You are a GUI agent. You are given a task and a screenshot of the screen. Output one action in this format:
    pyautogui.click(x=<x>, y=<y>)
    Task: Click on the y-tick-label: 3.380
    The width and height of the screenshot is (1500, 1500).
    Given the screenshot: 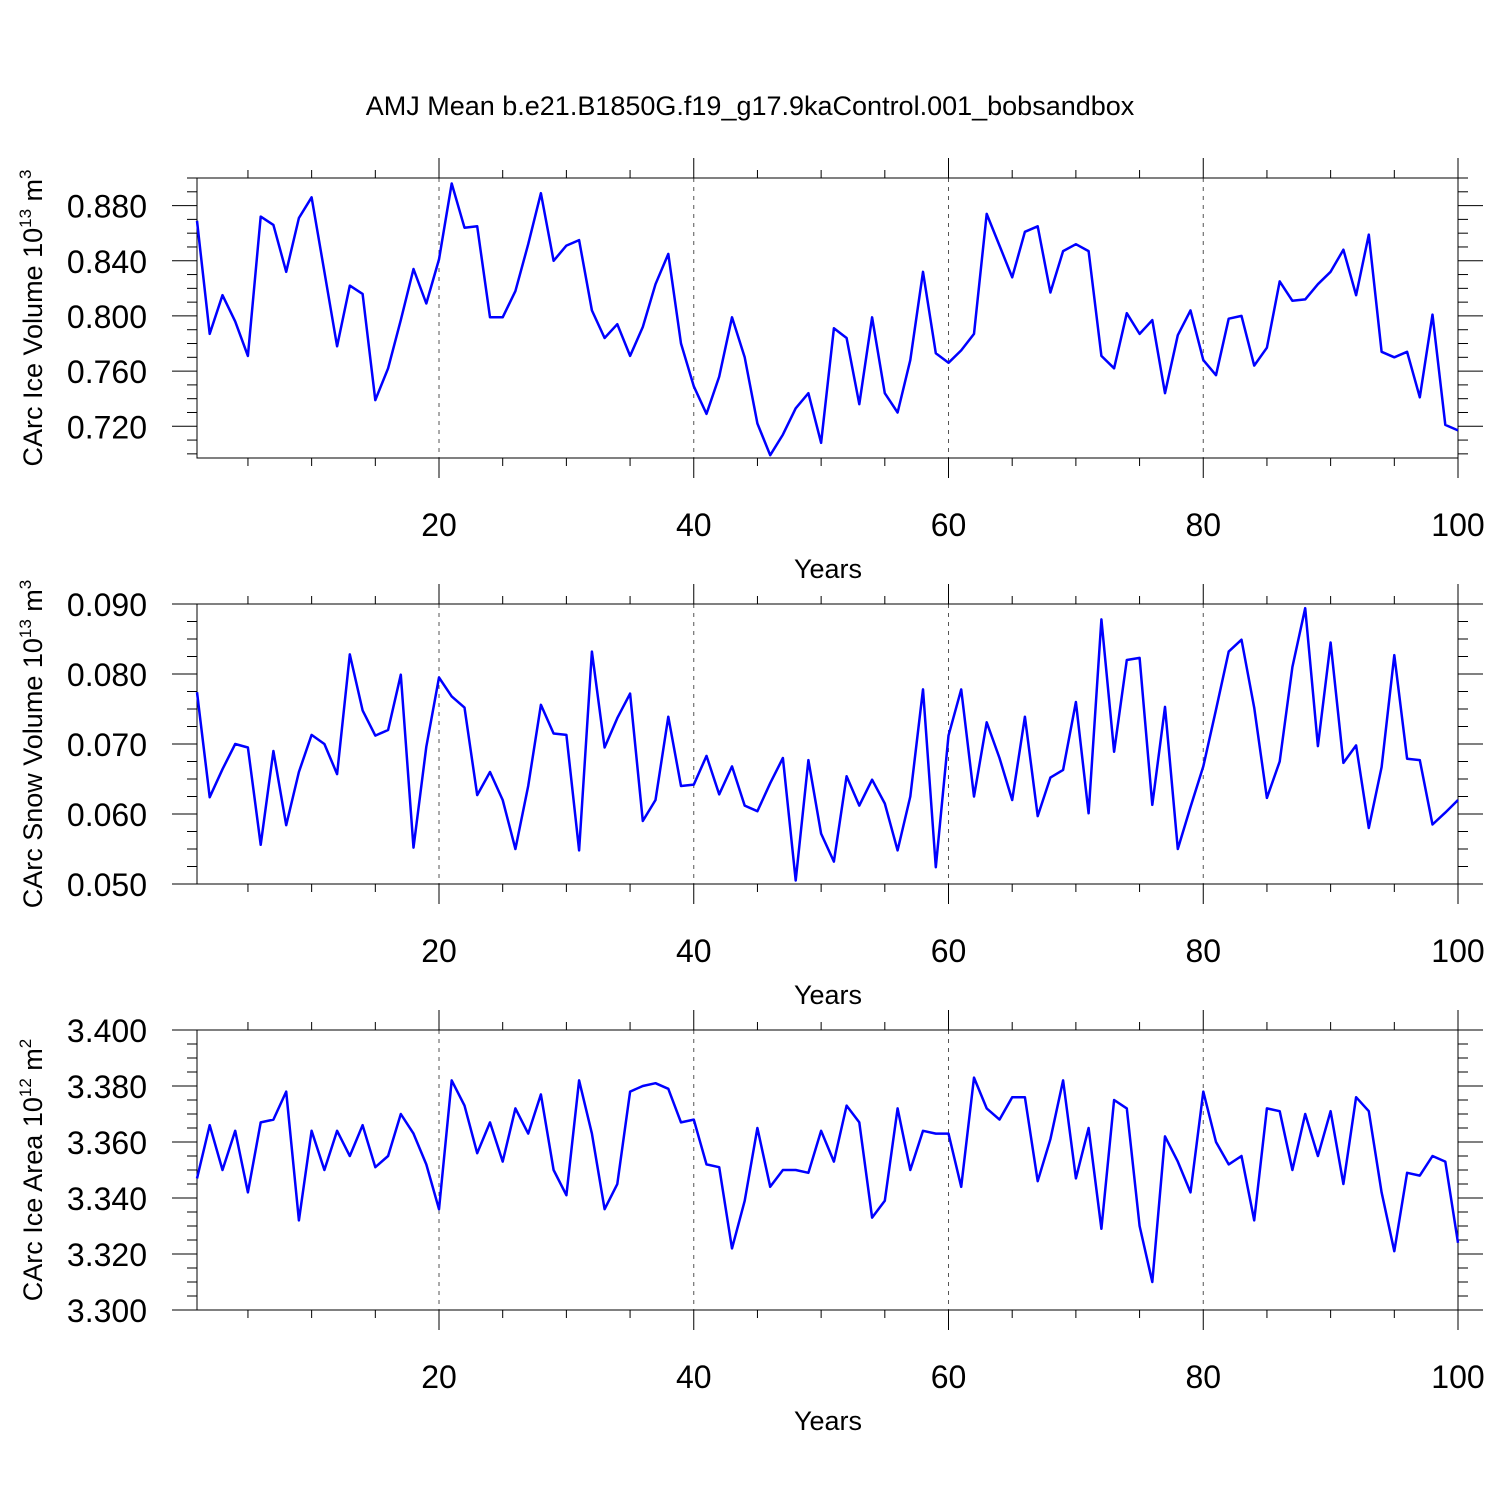 What is the action you would take?
    pyautogui.click(x=107, y=1087)
    